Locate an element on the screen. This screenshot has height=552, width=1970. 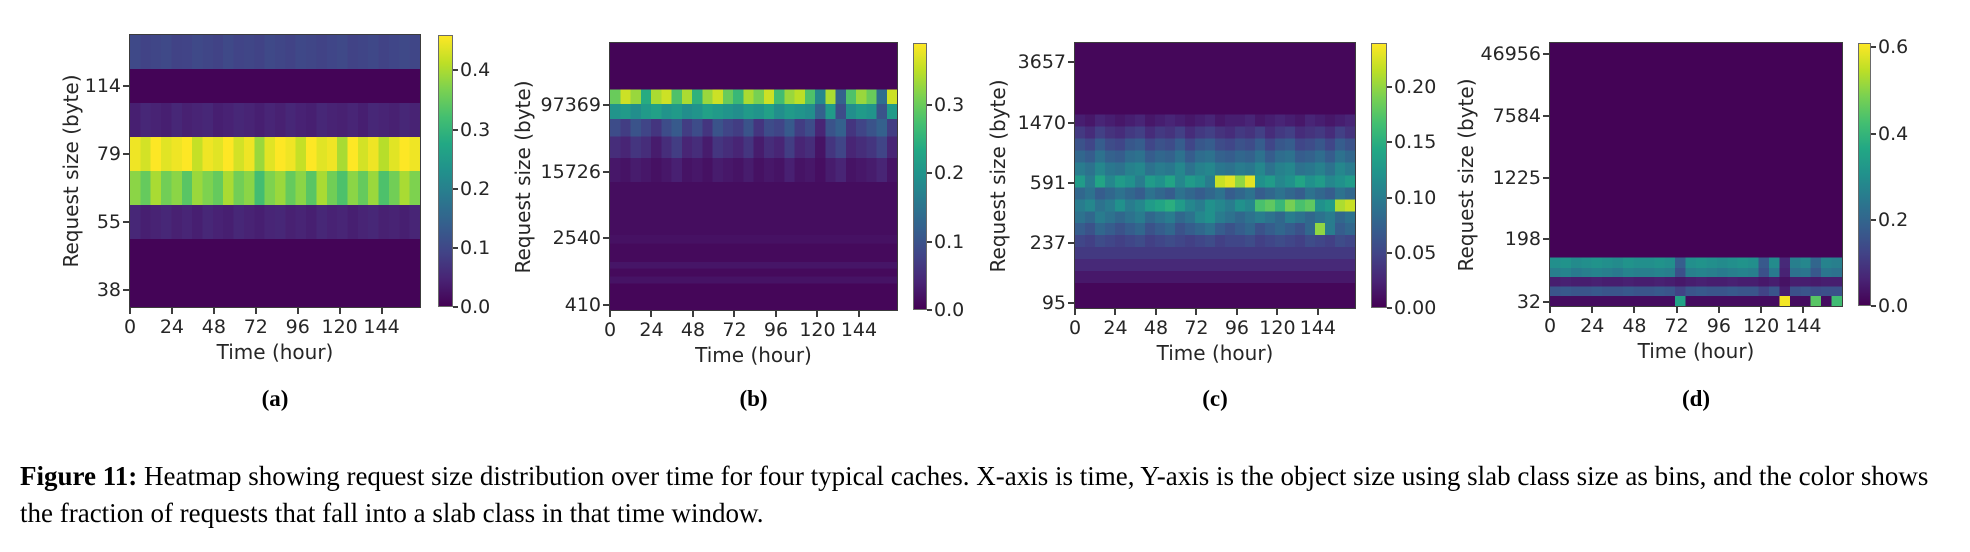
plot-frame-c is located at coordinates (1215, 175).